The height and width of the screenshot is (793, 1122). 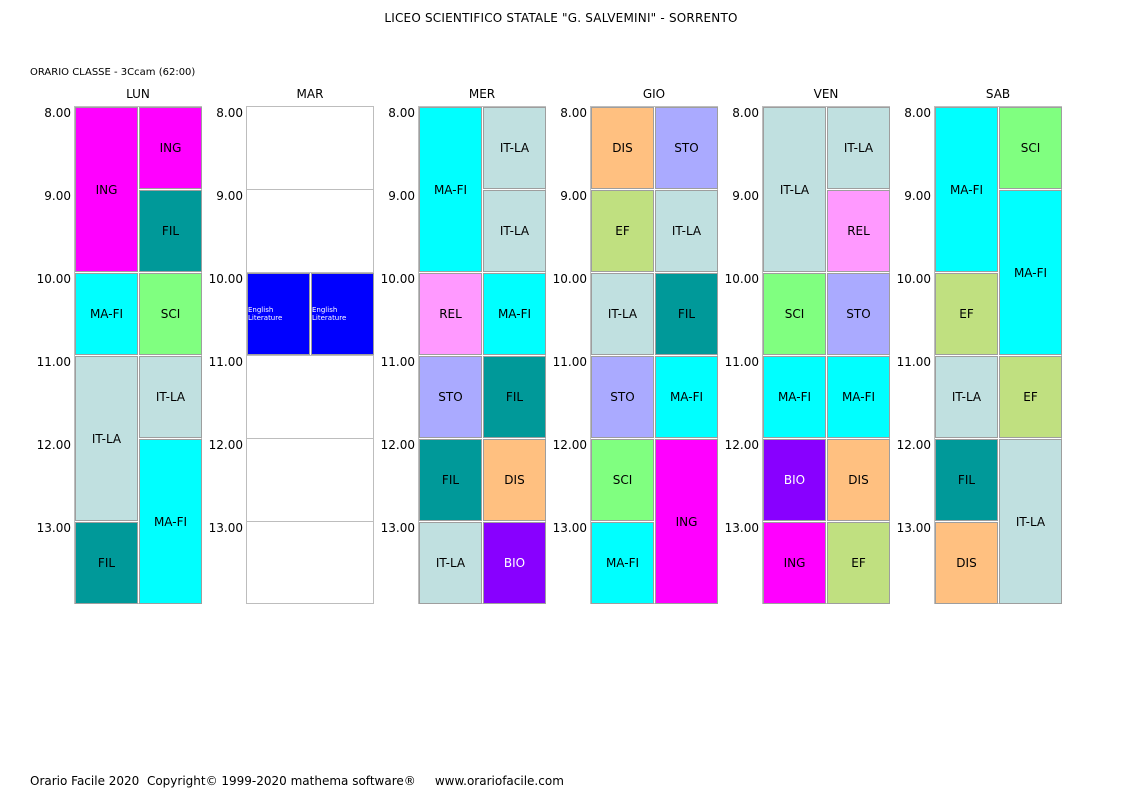 I want to click on day-header-gio: GIO, so click(x=654, y=94).